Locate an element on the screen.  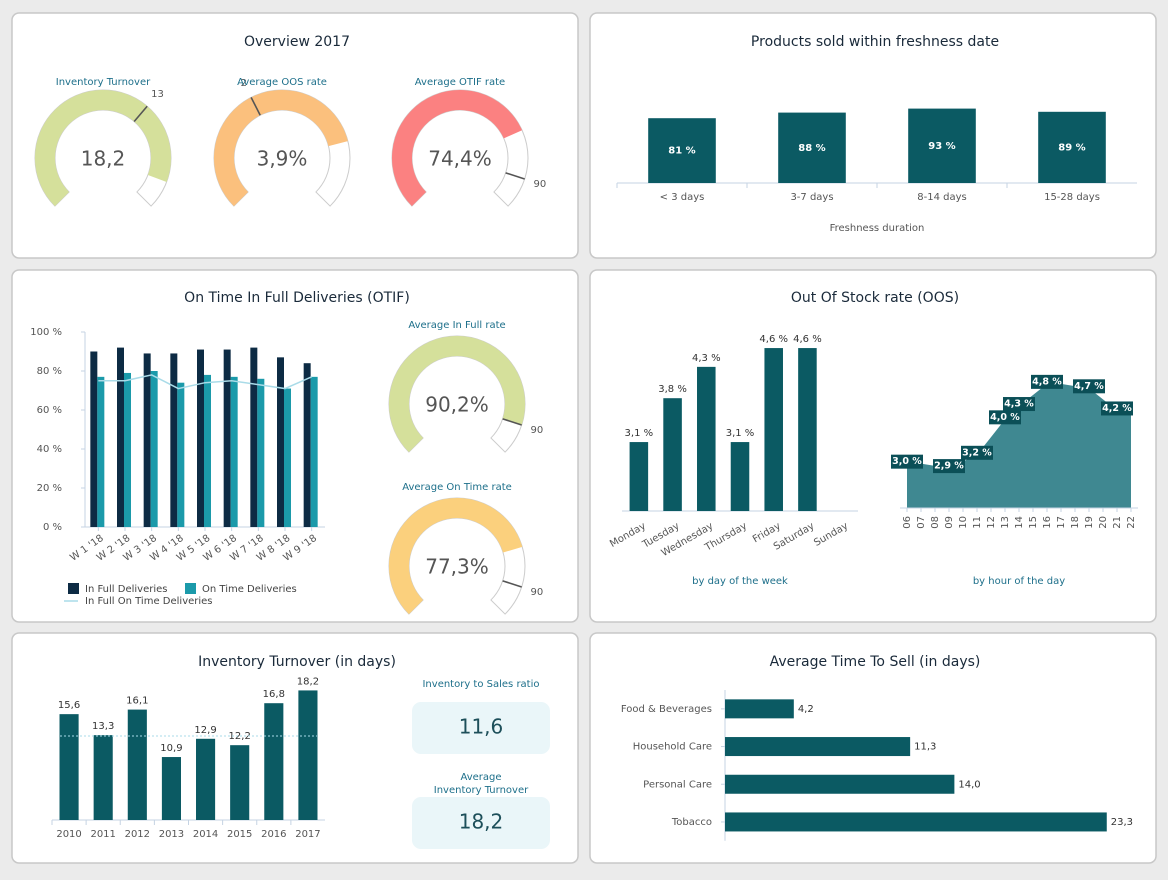
x-tick-label: 22 is located at coordinates (1131, 522).